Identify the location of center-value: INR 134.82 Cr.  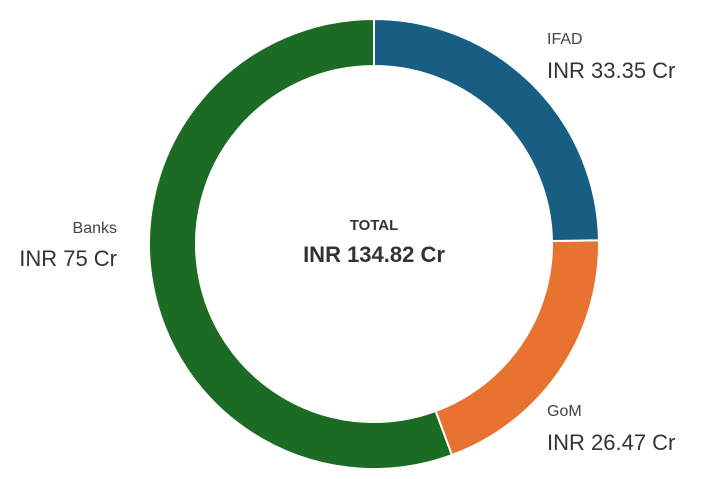
(374, 254).